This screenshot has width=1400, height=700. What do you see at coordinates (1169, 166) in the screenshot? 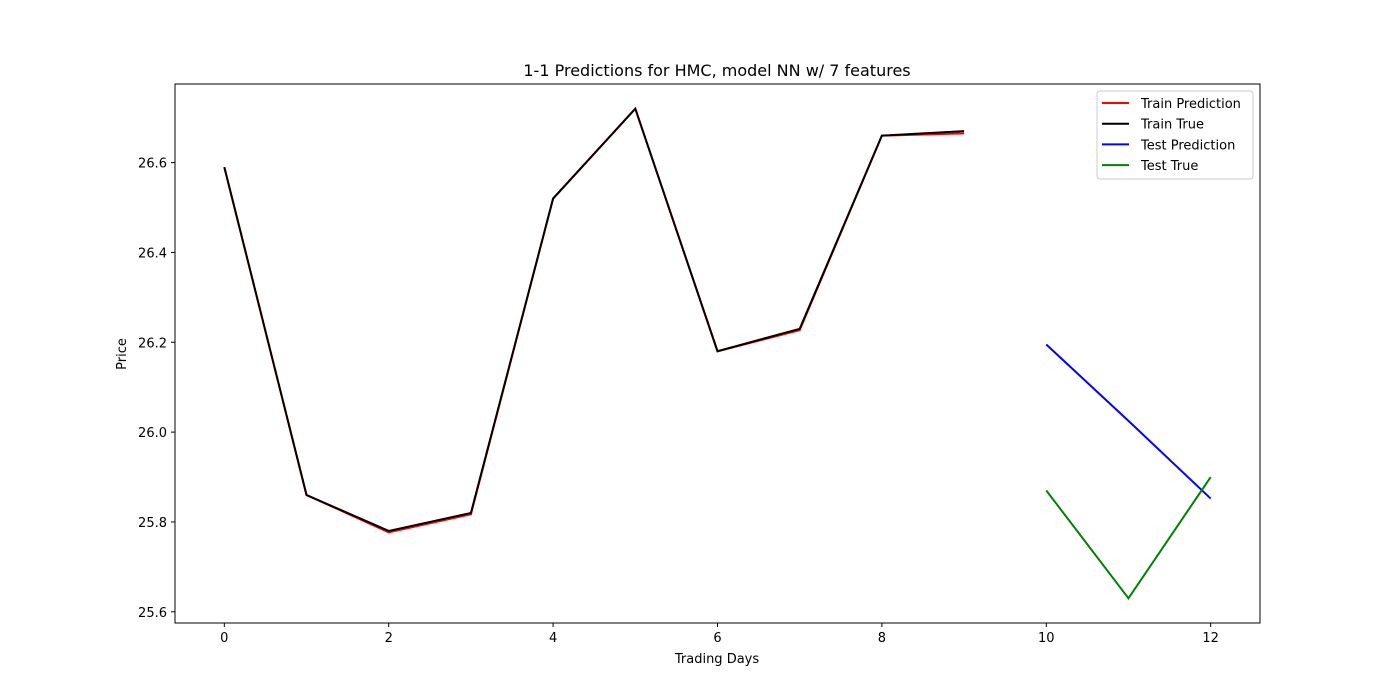
I see `legend-label: Test True` at bounding box center [1169, 166].